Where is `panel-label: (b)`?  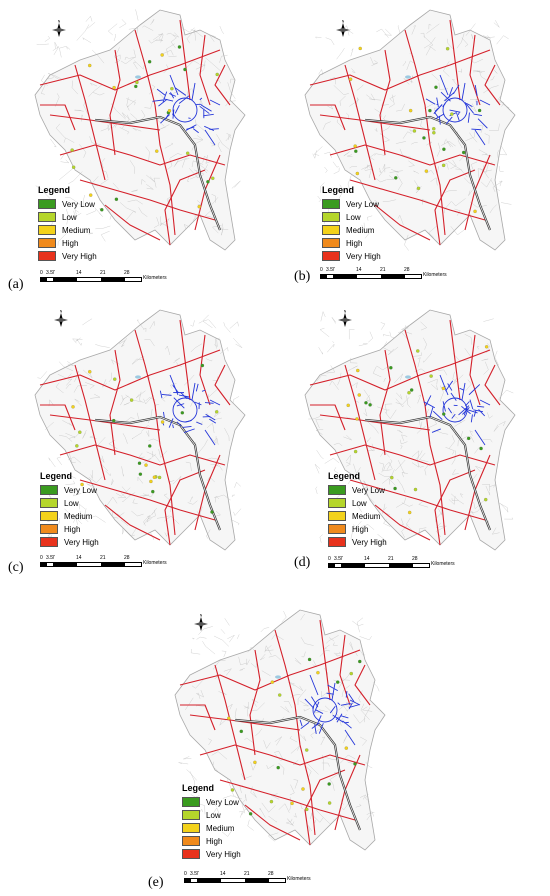 panel-label: (b) is located at coordinates (302, 276).